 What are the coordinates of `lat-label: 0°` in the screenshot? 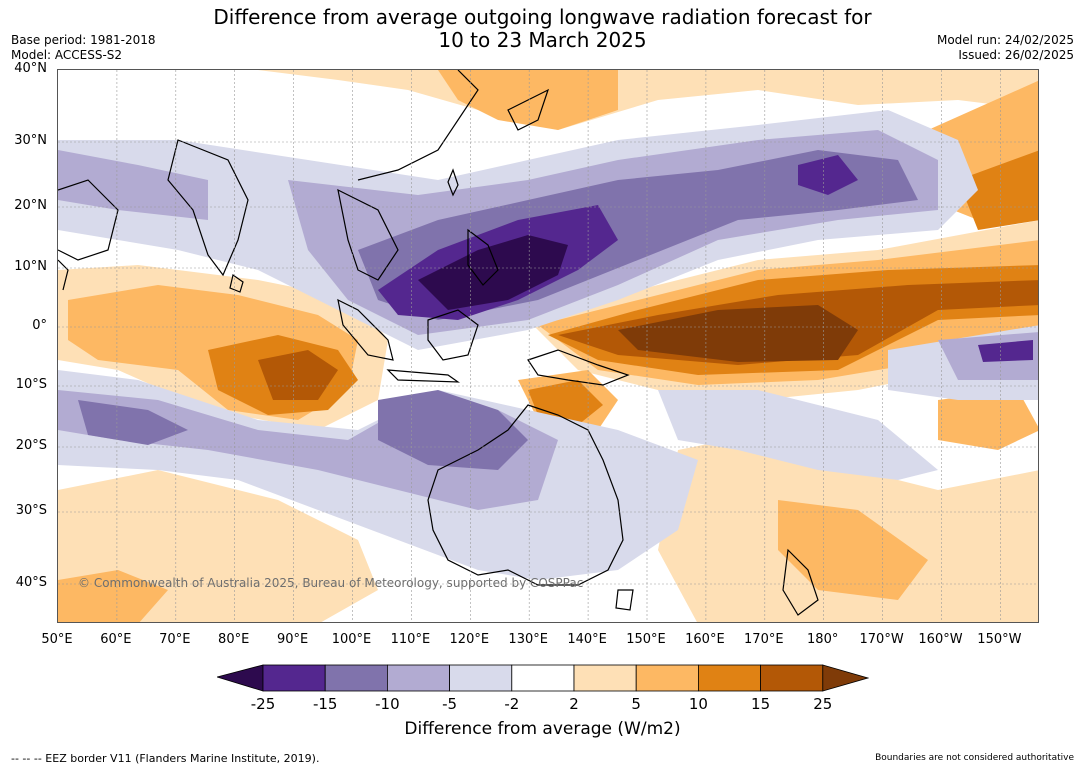 It's located at (39, 325).